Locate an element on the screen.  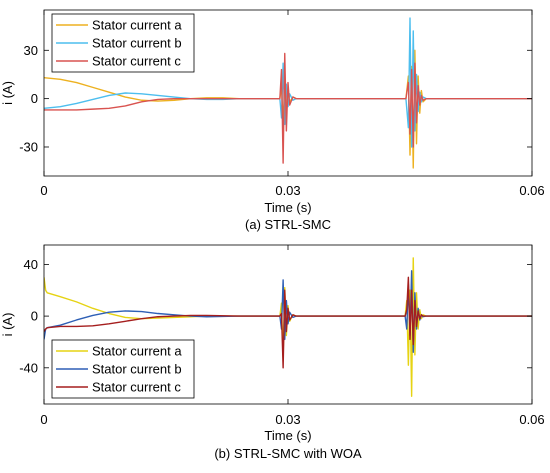
y-tick-label: -30 is located at coordinates (28, 146).